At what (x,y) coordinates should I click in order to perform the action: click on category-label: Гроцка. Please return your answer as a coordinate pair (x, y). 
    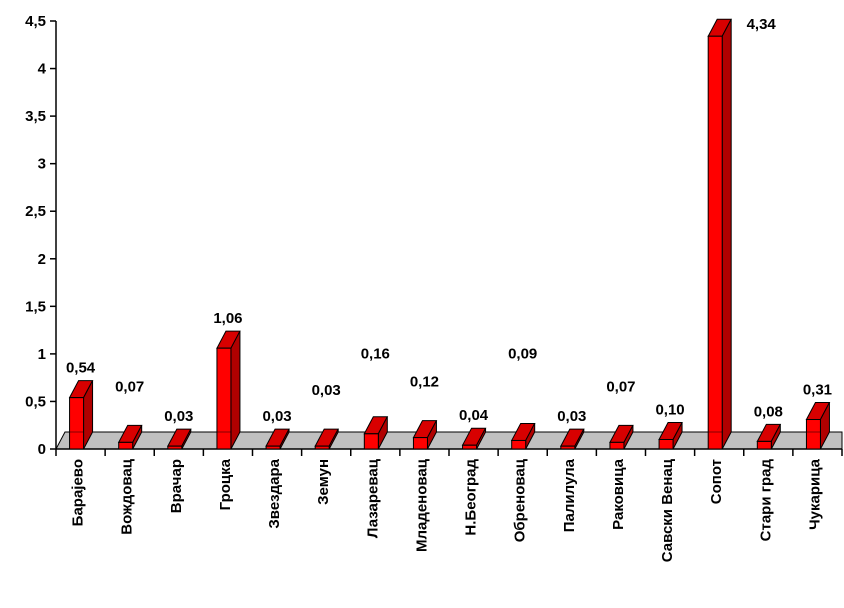
    Looking at the image, I should click on (225, 484).